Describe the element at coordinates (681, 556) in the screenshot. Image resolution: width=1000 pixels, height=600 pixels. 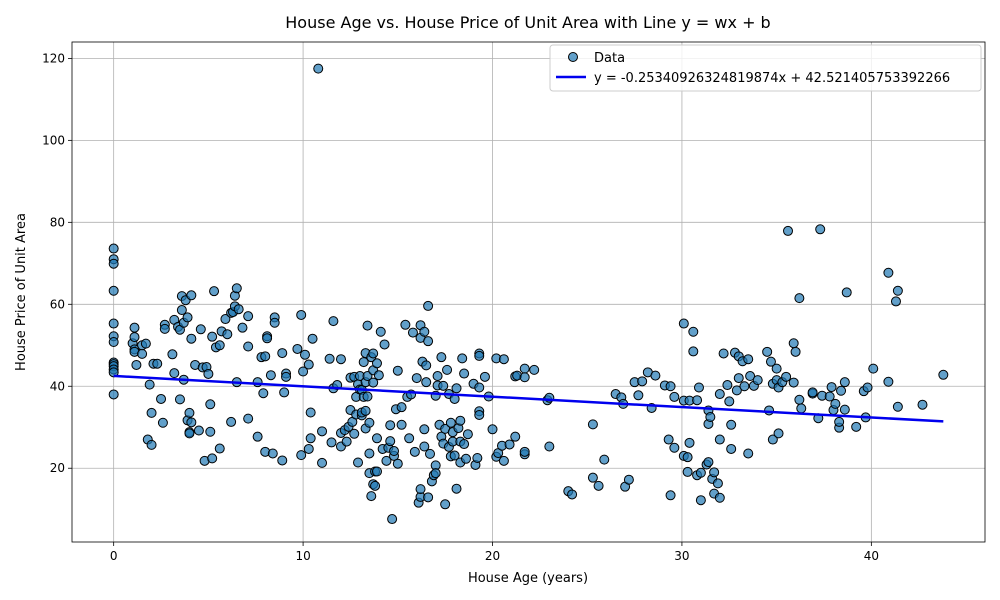
I see `x-tick-label: 30` at that location.